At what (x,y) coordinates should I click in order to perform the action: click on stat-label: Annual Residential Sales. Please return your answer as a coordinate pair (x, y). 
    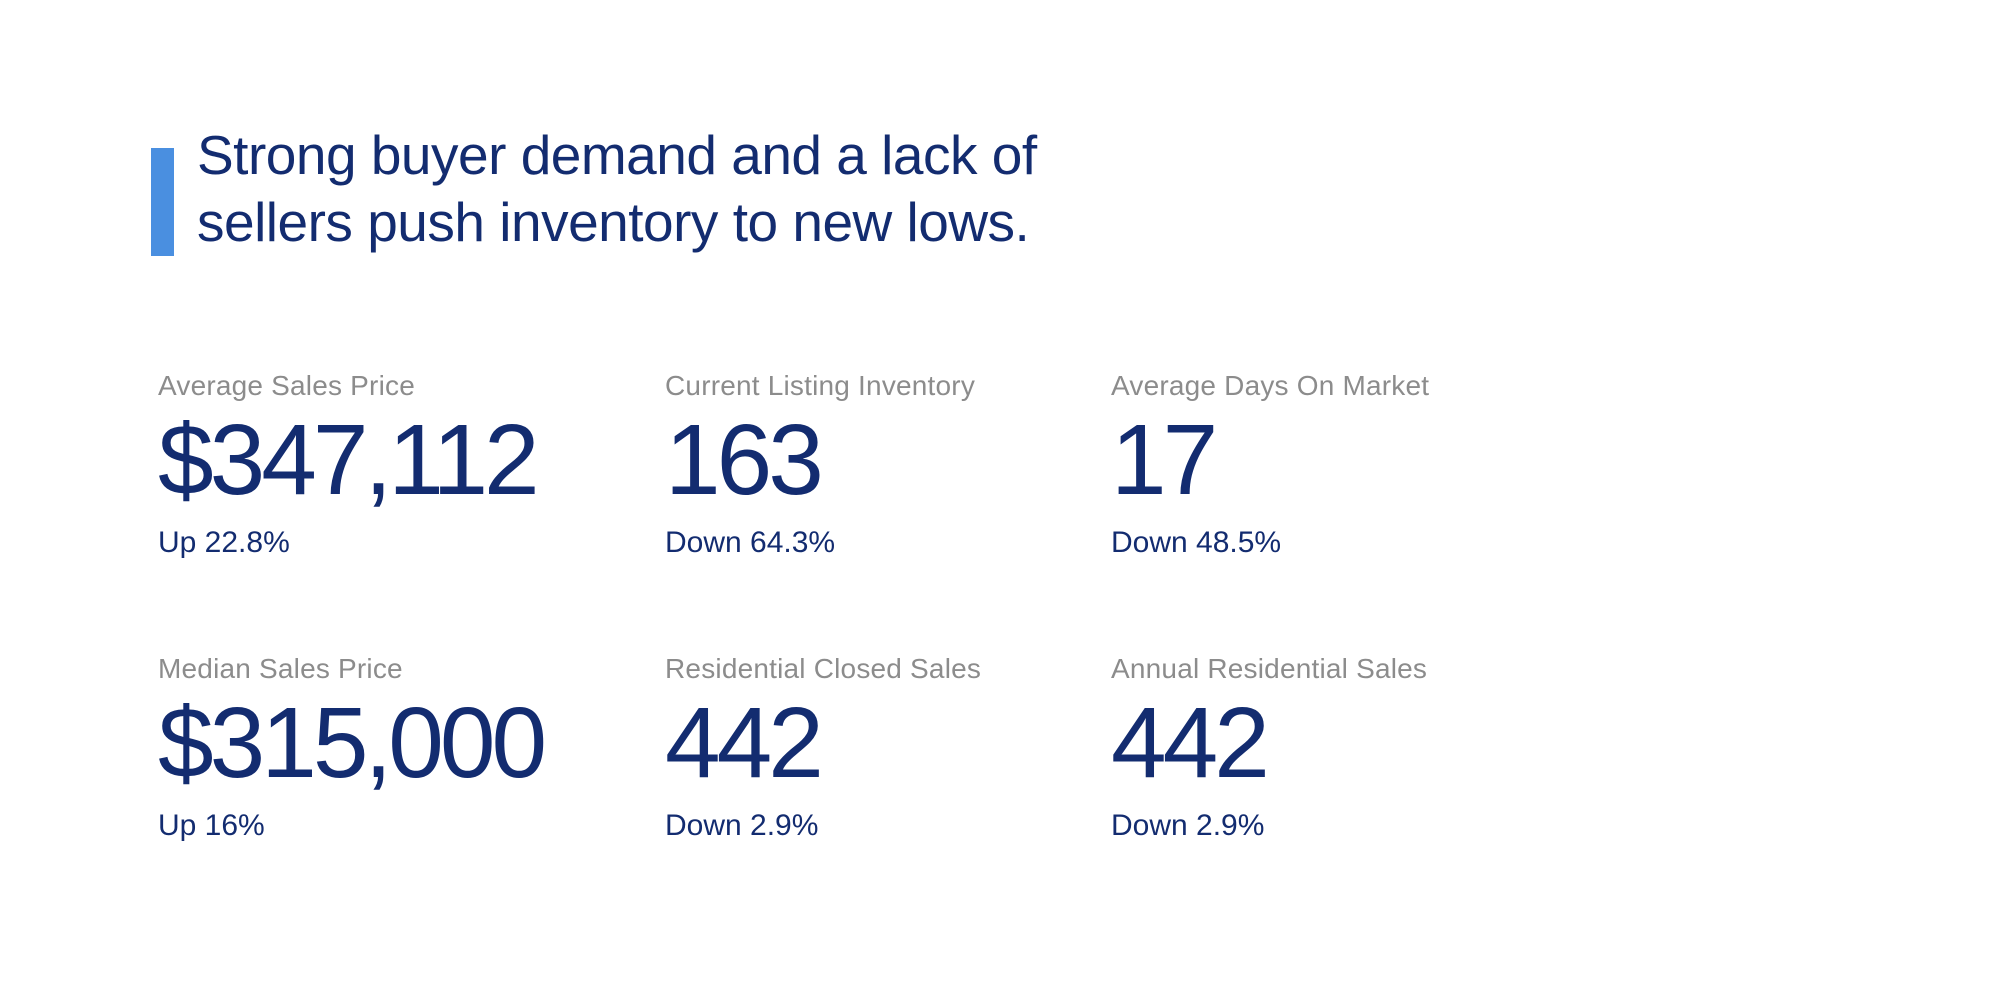
    Looking at the image, I should click on (1269, 668).